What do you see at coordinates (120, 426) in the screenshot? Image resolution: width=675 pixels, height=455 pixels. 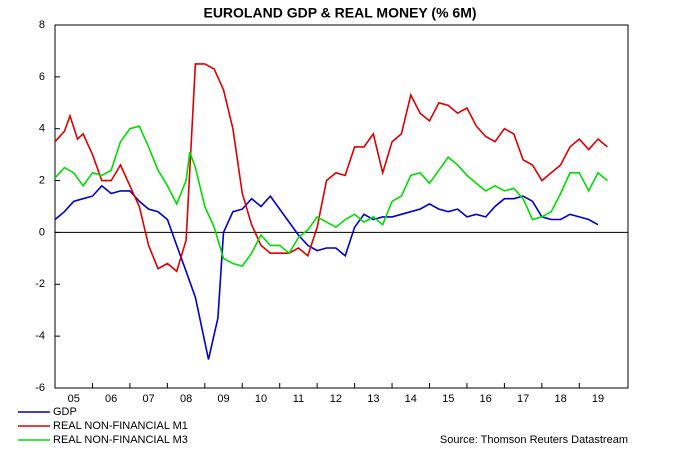 I see `legend-label: REAL NON-FINANCIAL M1` at bounding box center [120, 426].